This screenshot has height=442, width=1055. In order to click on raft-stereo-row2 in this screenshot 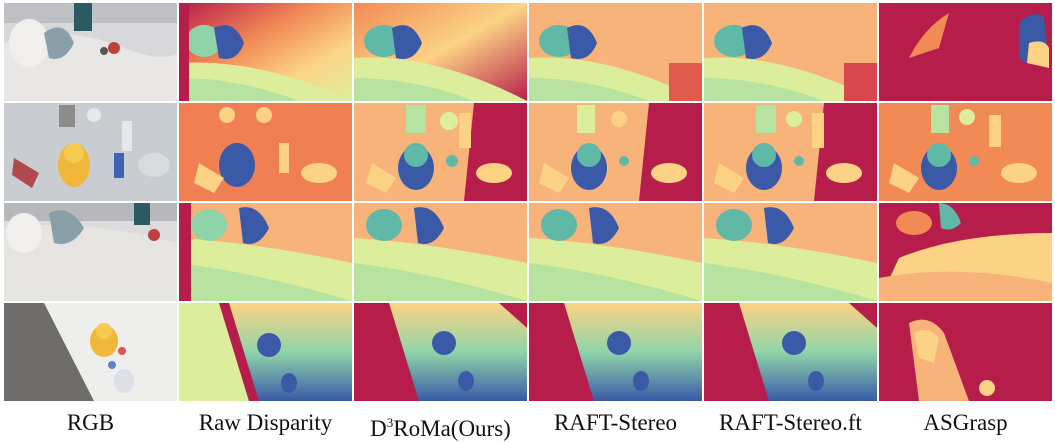, I will do `click(615, 152)`.